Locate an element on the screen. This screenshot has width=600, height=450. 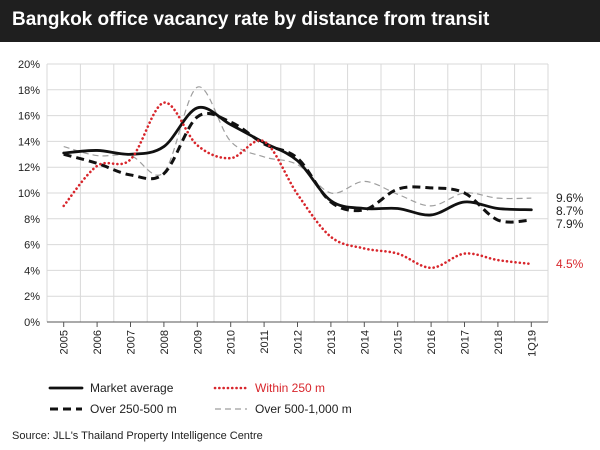
x-tick-label: 2016 is located at coordinates (432, 342).